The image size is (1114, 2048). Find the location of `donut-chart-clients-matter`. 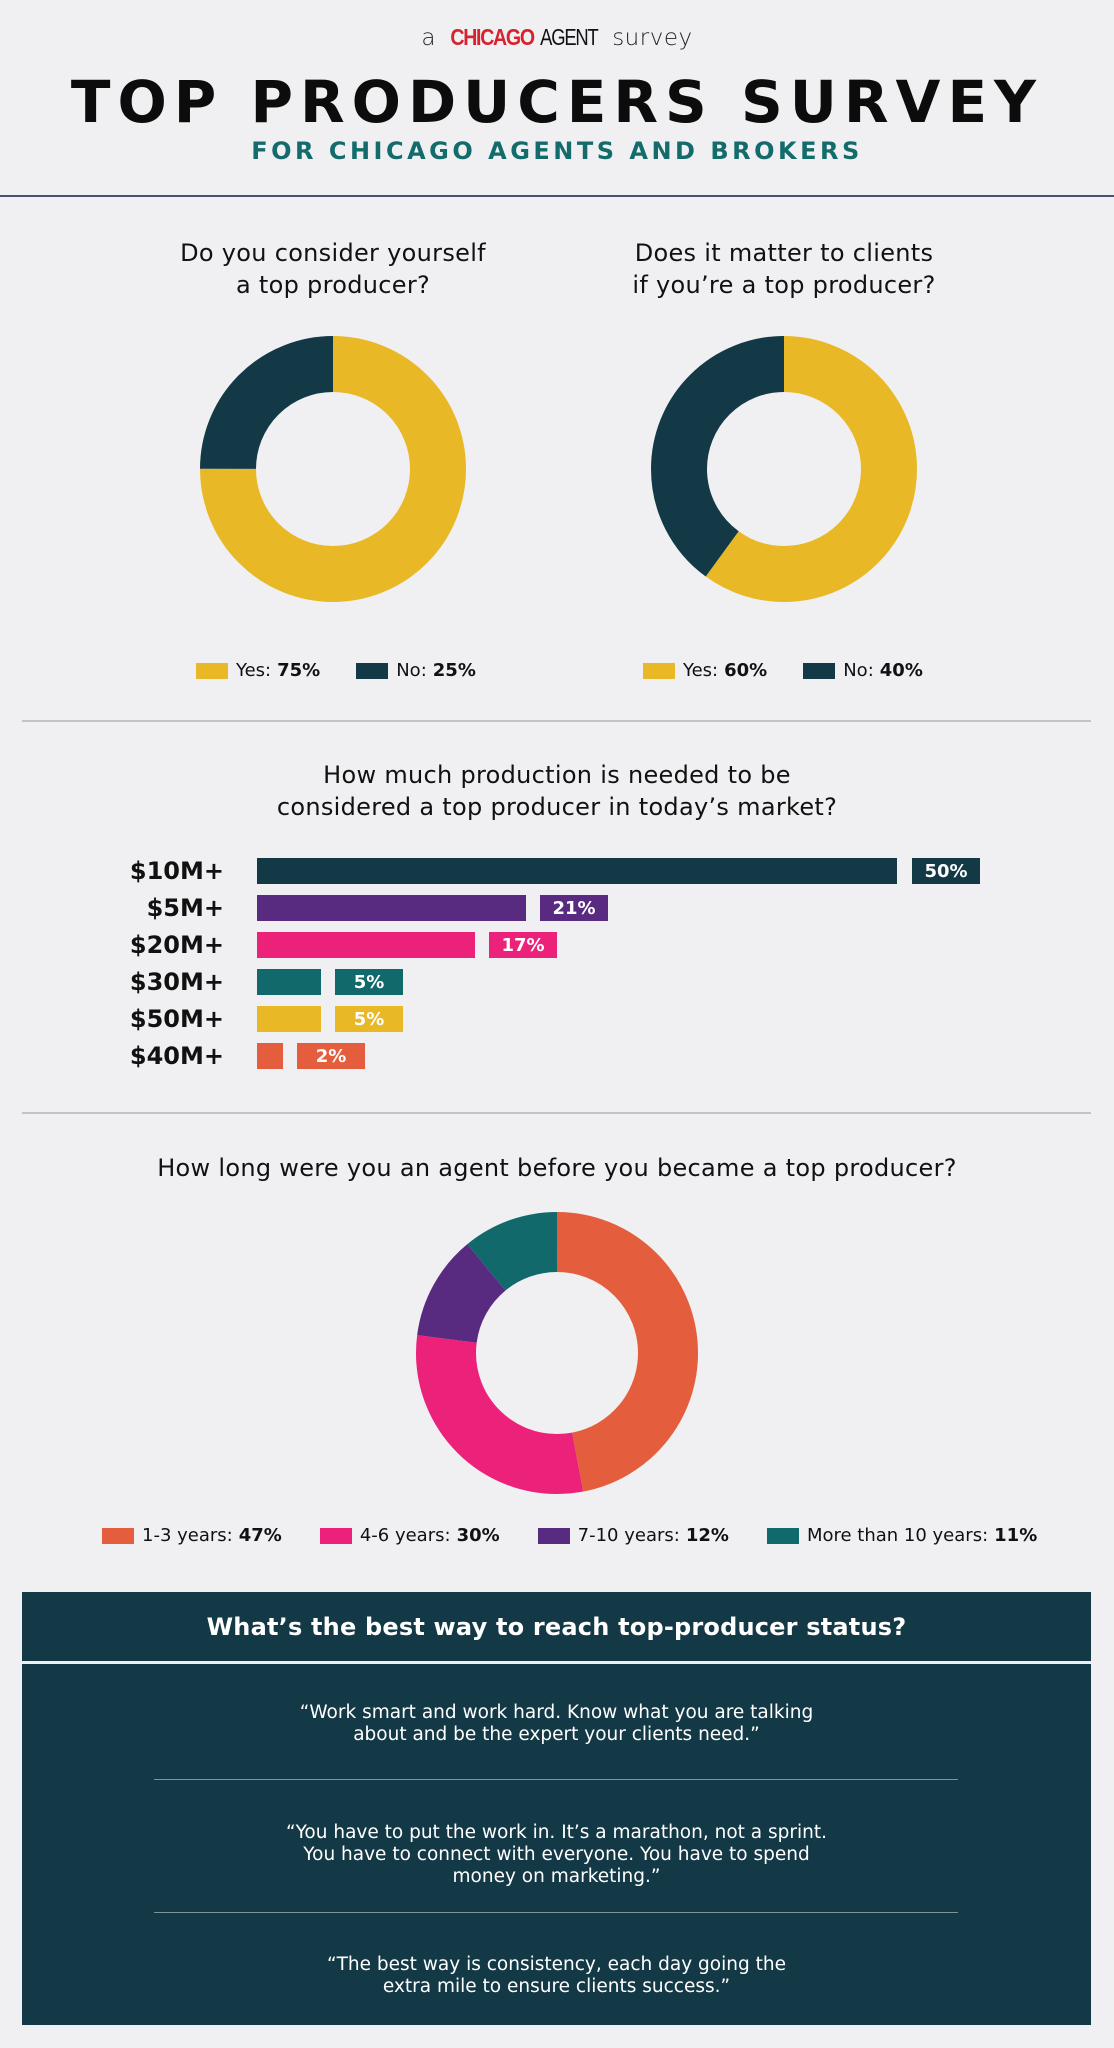

donut-chart-clients-matter is located at coordinates (784, 469).